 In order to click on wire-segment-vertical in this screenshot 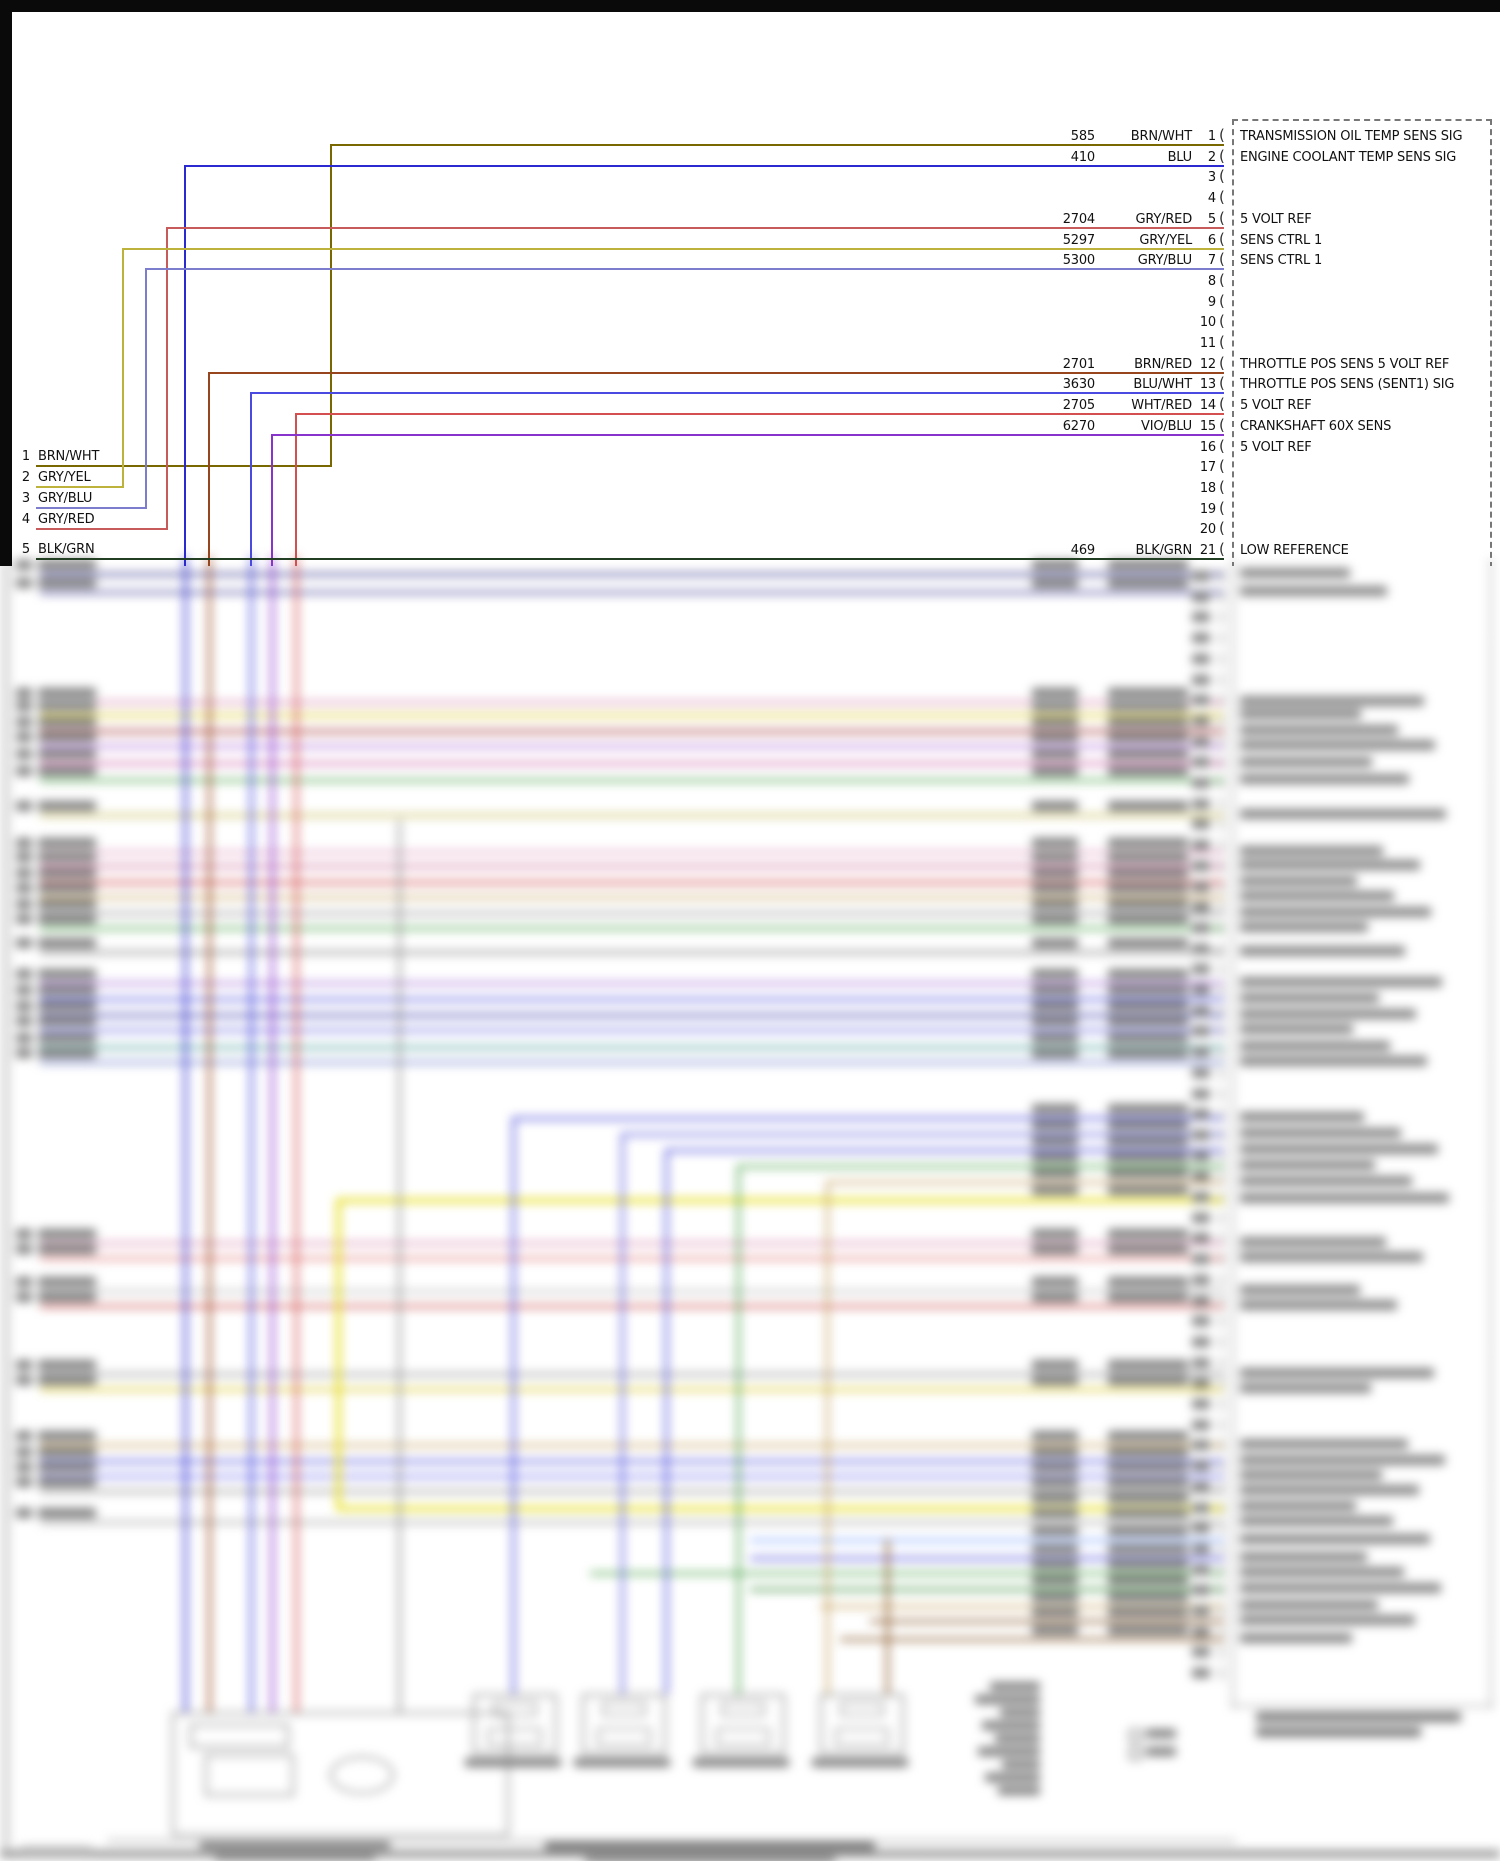, I will do `click(296, 489)`.